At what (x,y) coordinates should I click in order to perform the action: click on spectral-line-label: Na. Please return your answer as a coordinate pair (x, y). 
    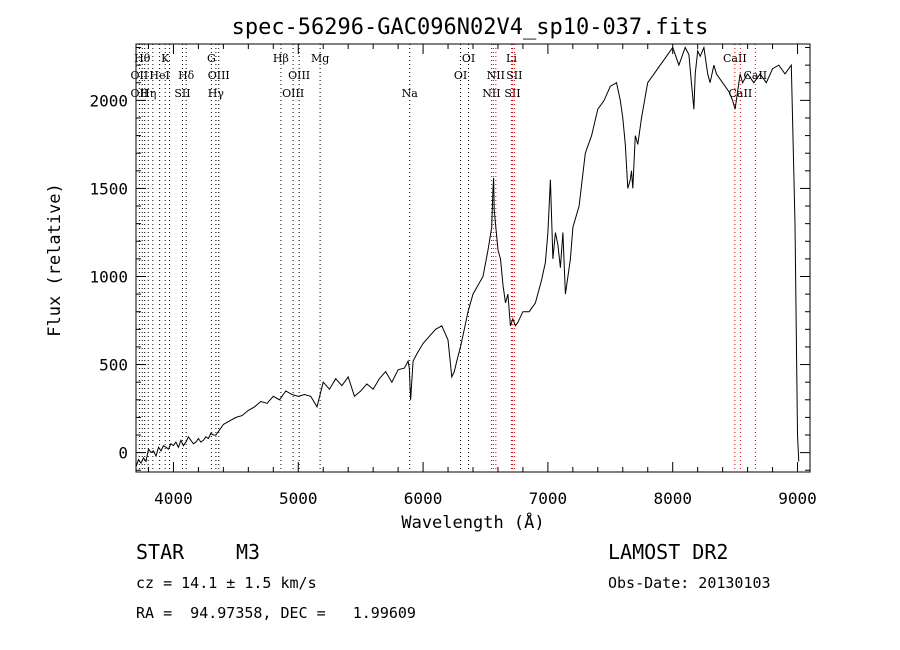
    Looking at the image, I should click on (410, 93).